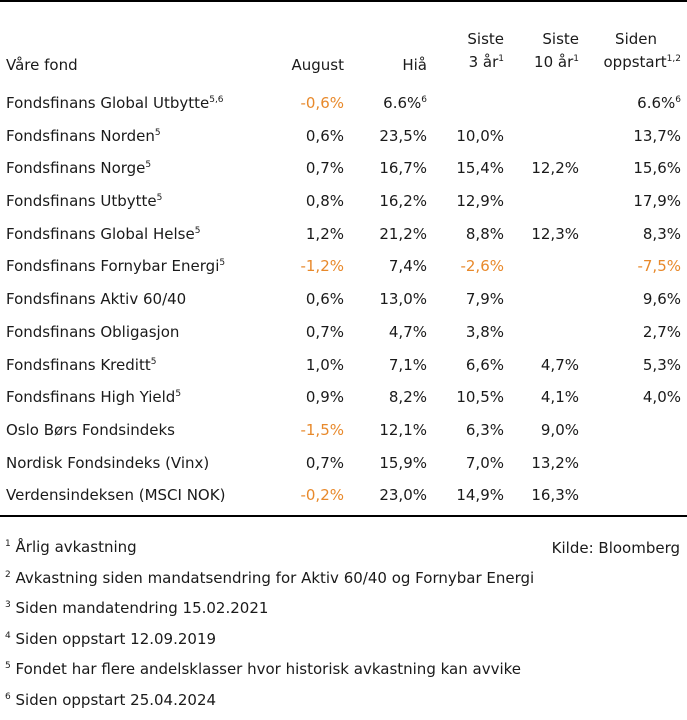 This screenshot has width=687, height=720. I want to click on fund-name-text: Fondsfinans Norge, so click(75, 168).